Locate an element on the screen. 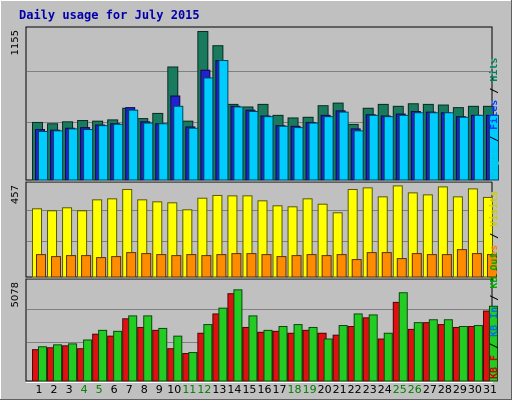 This screenshot has width=512, height=400. x-tick-label: 18 is located at coordinates (295, 389).